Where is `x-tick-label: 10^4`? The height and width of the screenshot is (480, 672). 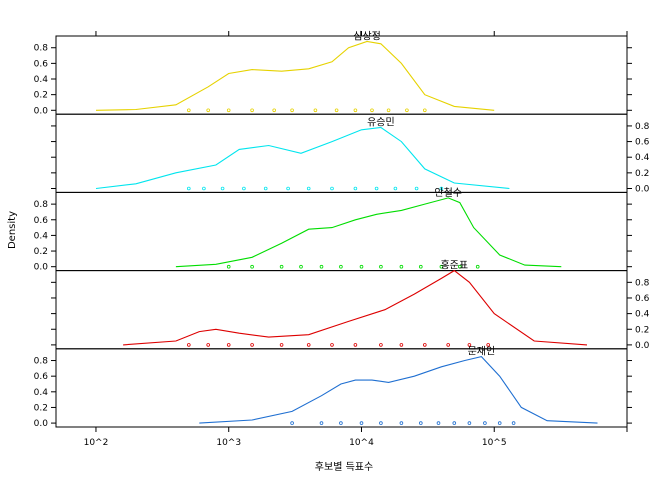
x-tick-label: 10^4 is located at coordinates (361, 443).